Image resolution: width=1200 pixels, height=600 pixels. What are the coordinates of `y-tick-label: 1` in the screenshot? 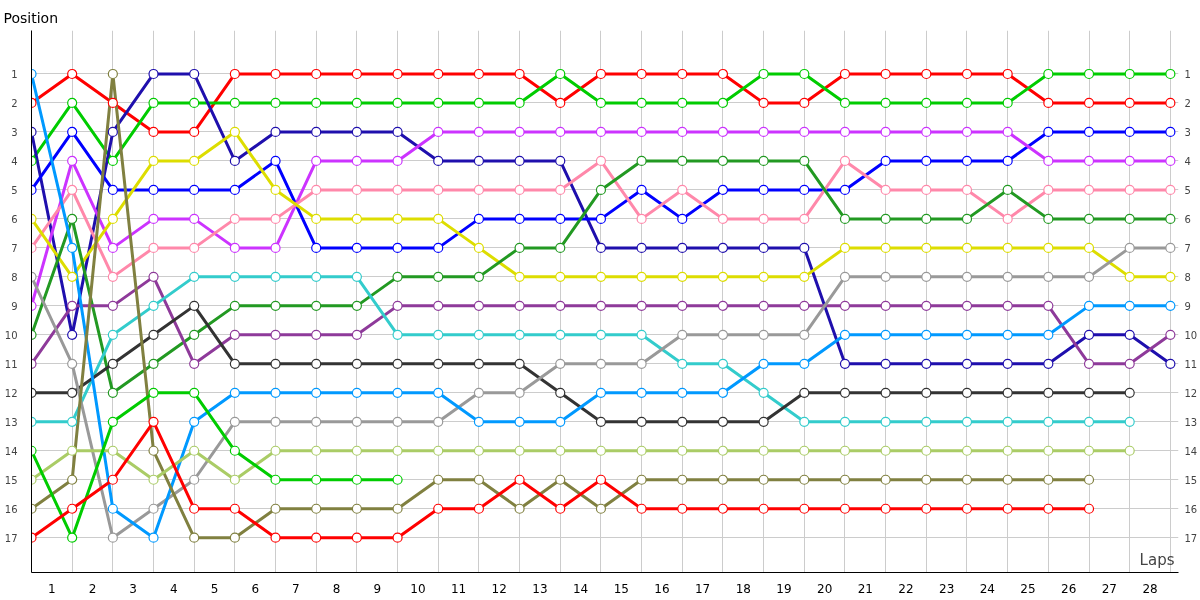 It's located at (14, 74).